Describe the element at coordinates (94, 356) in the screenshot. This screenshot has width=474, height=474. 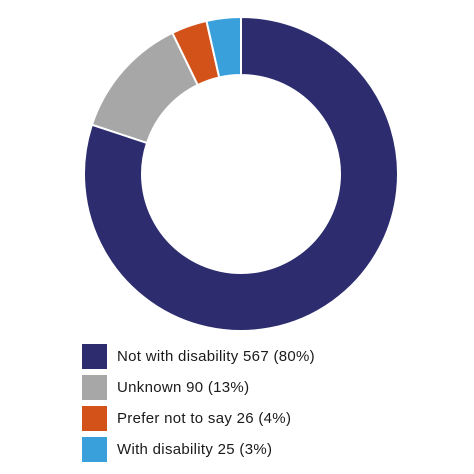
I see `legend-swatch-not-with-disability` at that location.